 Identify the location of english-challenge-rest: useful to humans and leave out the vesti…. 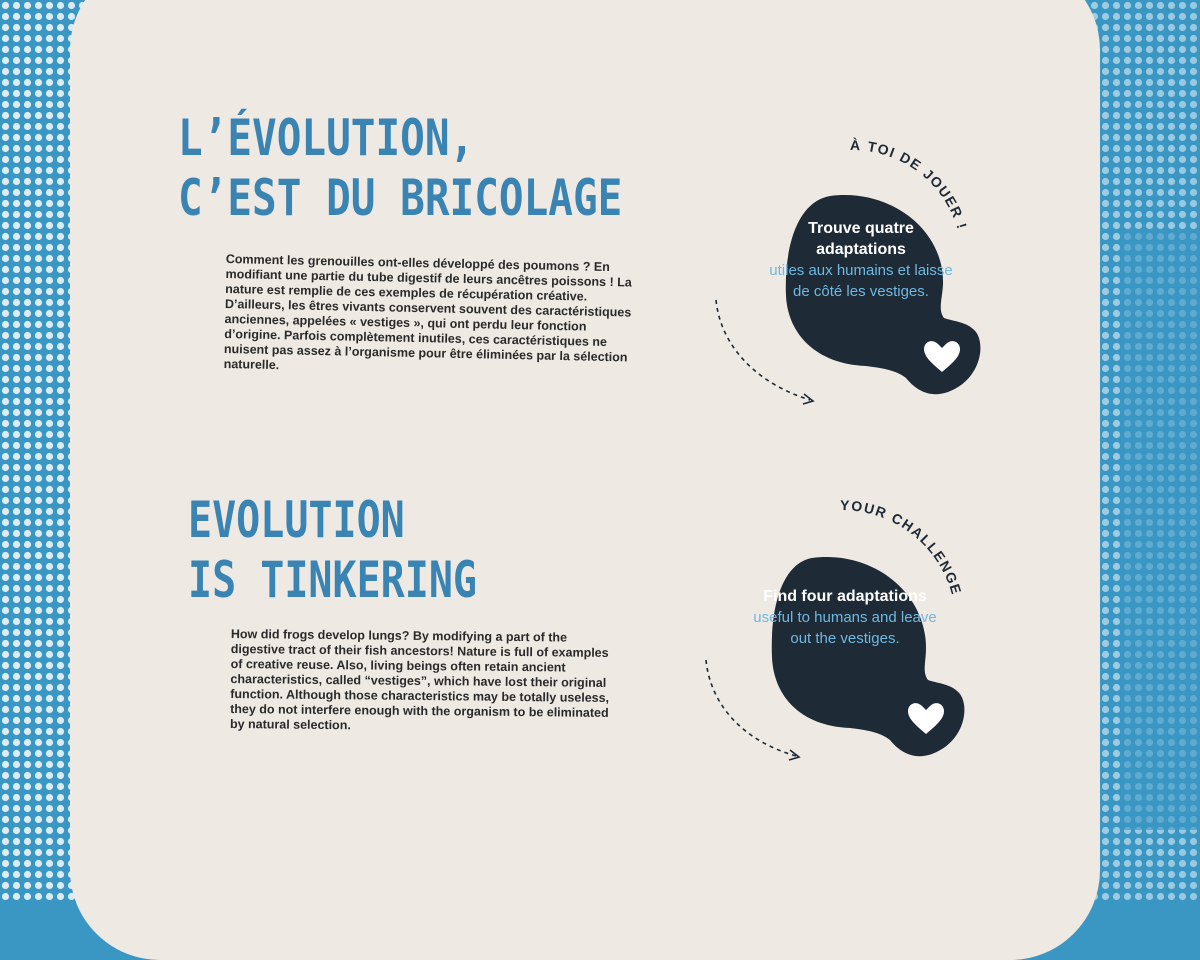
(845, 628).